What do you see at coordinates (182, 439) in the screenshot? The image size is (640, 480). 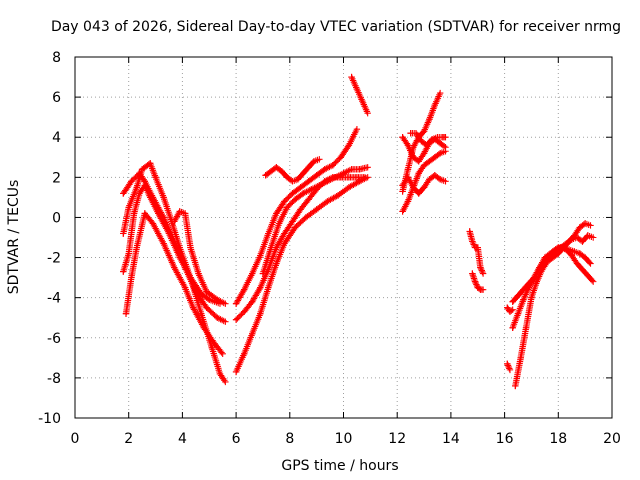 I see `x-tick-label: 4` at bounding box center [182, 439].